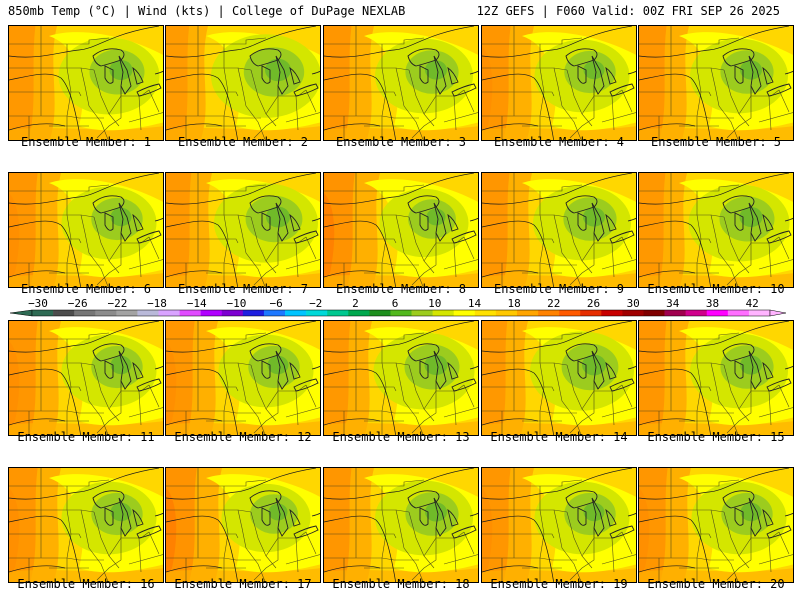 This screenshot has height=600, width=800. Describe the element at coordinates (275, 303) in the screenshot. I see `colorbar-tick-label: −6` at that location.